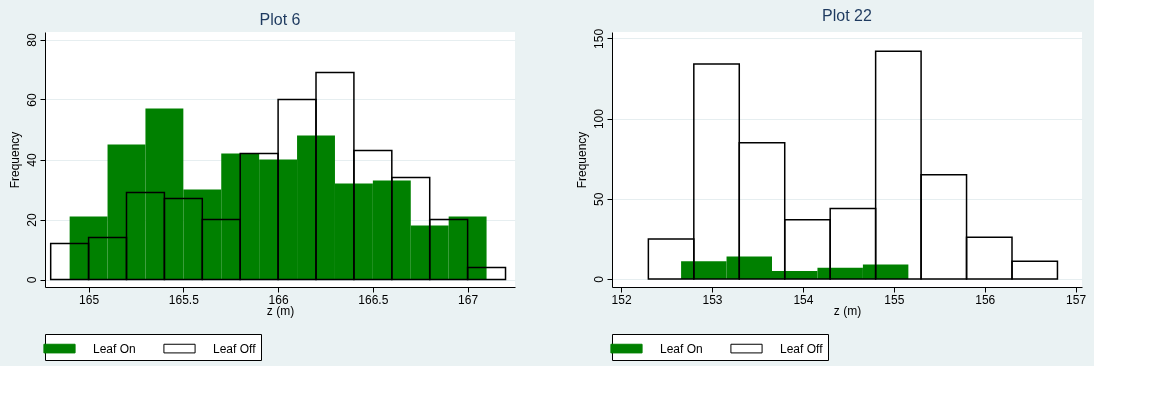  Describe the element at coordinates (985, 299) in the screenshot. I see `x-tick-label: 156` at that location.